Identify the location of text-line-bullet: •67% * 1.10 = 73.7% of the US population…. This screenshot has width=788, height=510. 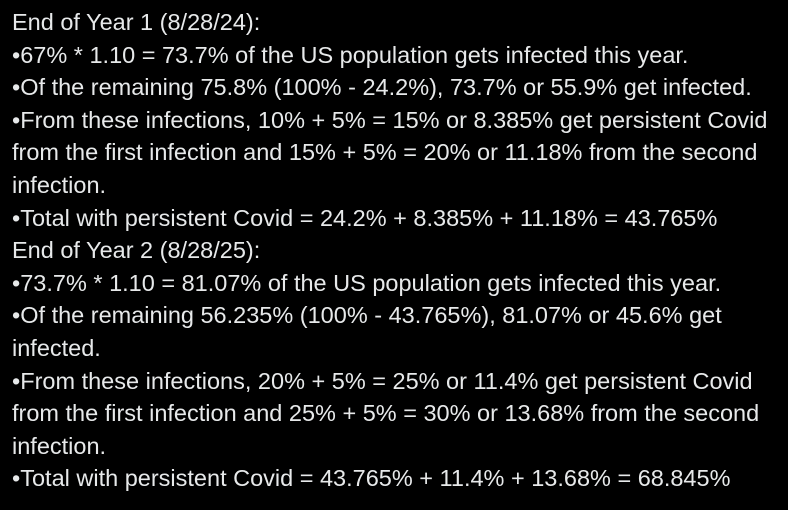
(350, 54).